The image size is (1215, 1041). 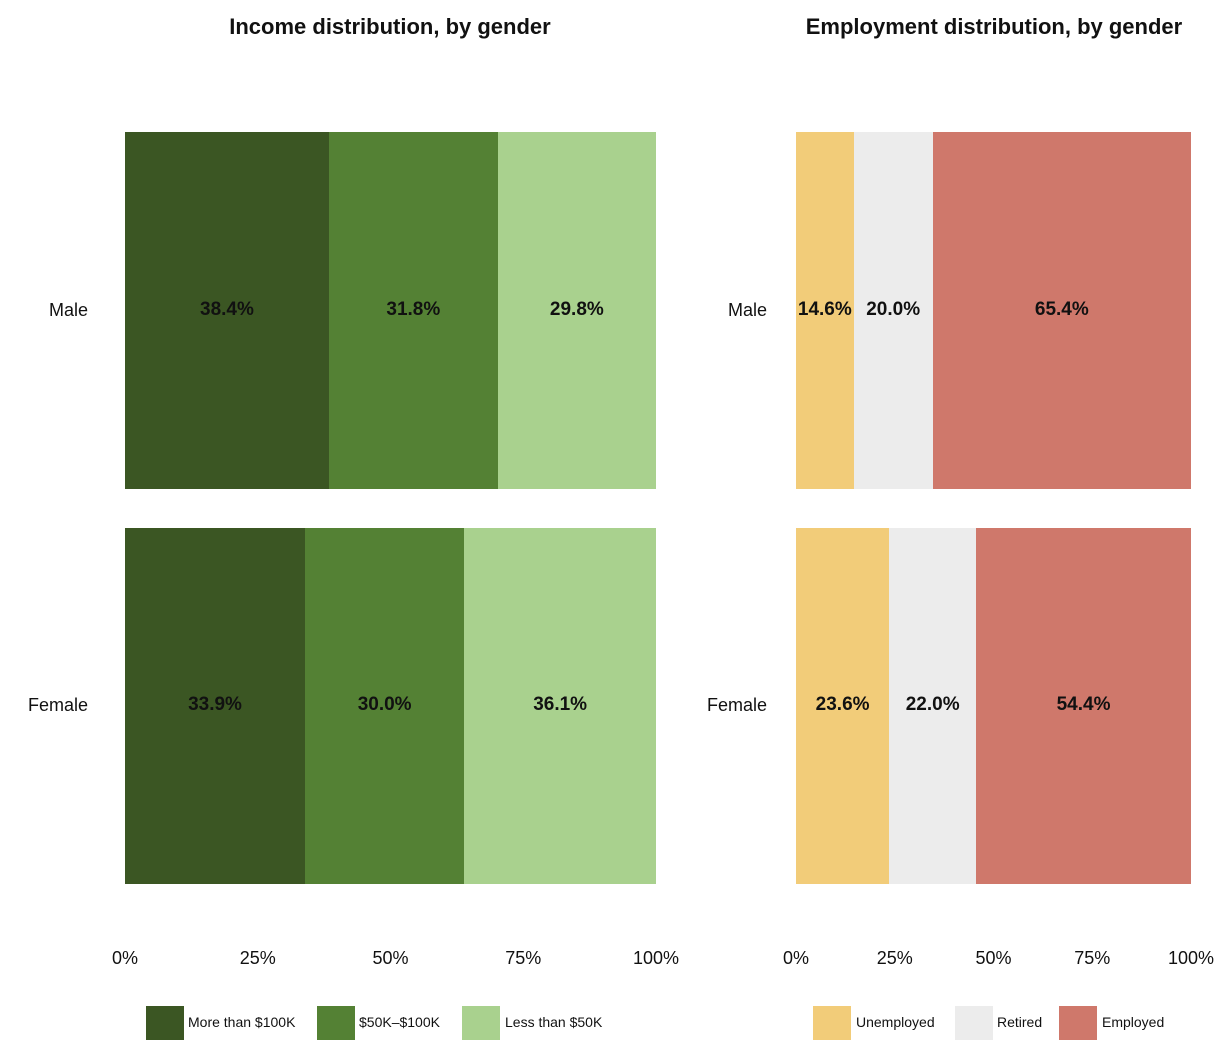 I want to click on legend-label: More than $100K, so click(x=242, y=1022).